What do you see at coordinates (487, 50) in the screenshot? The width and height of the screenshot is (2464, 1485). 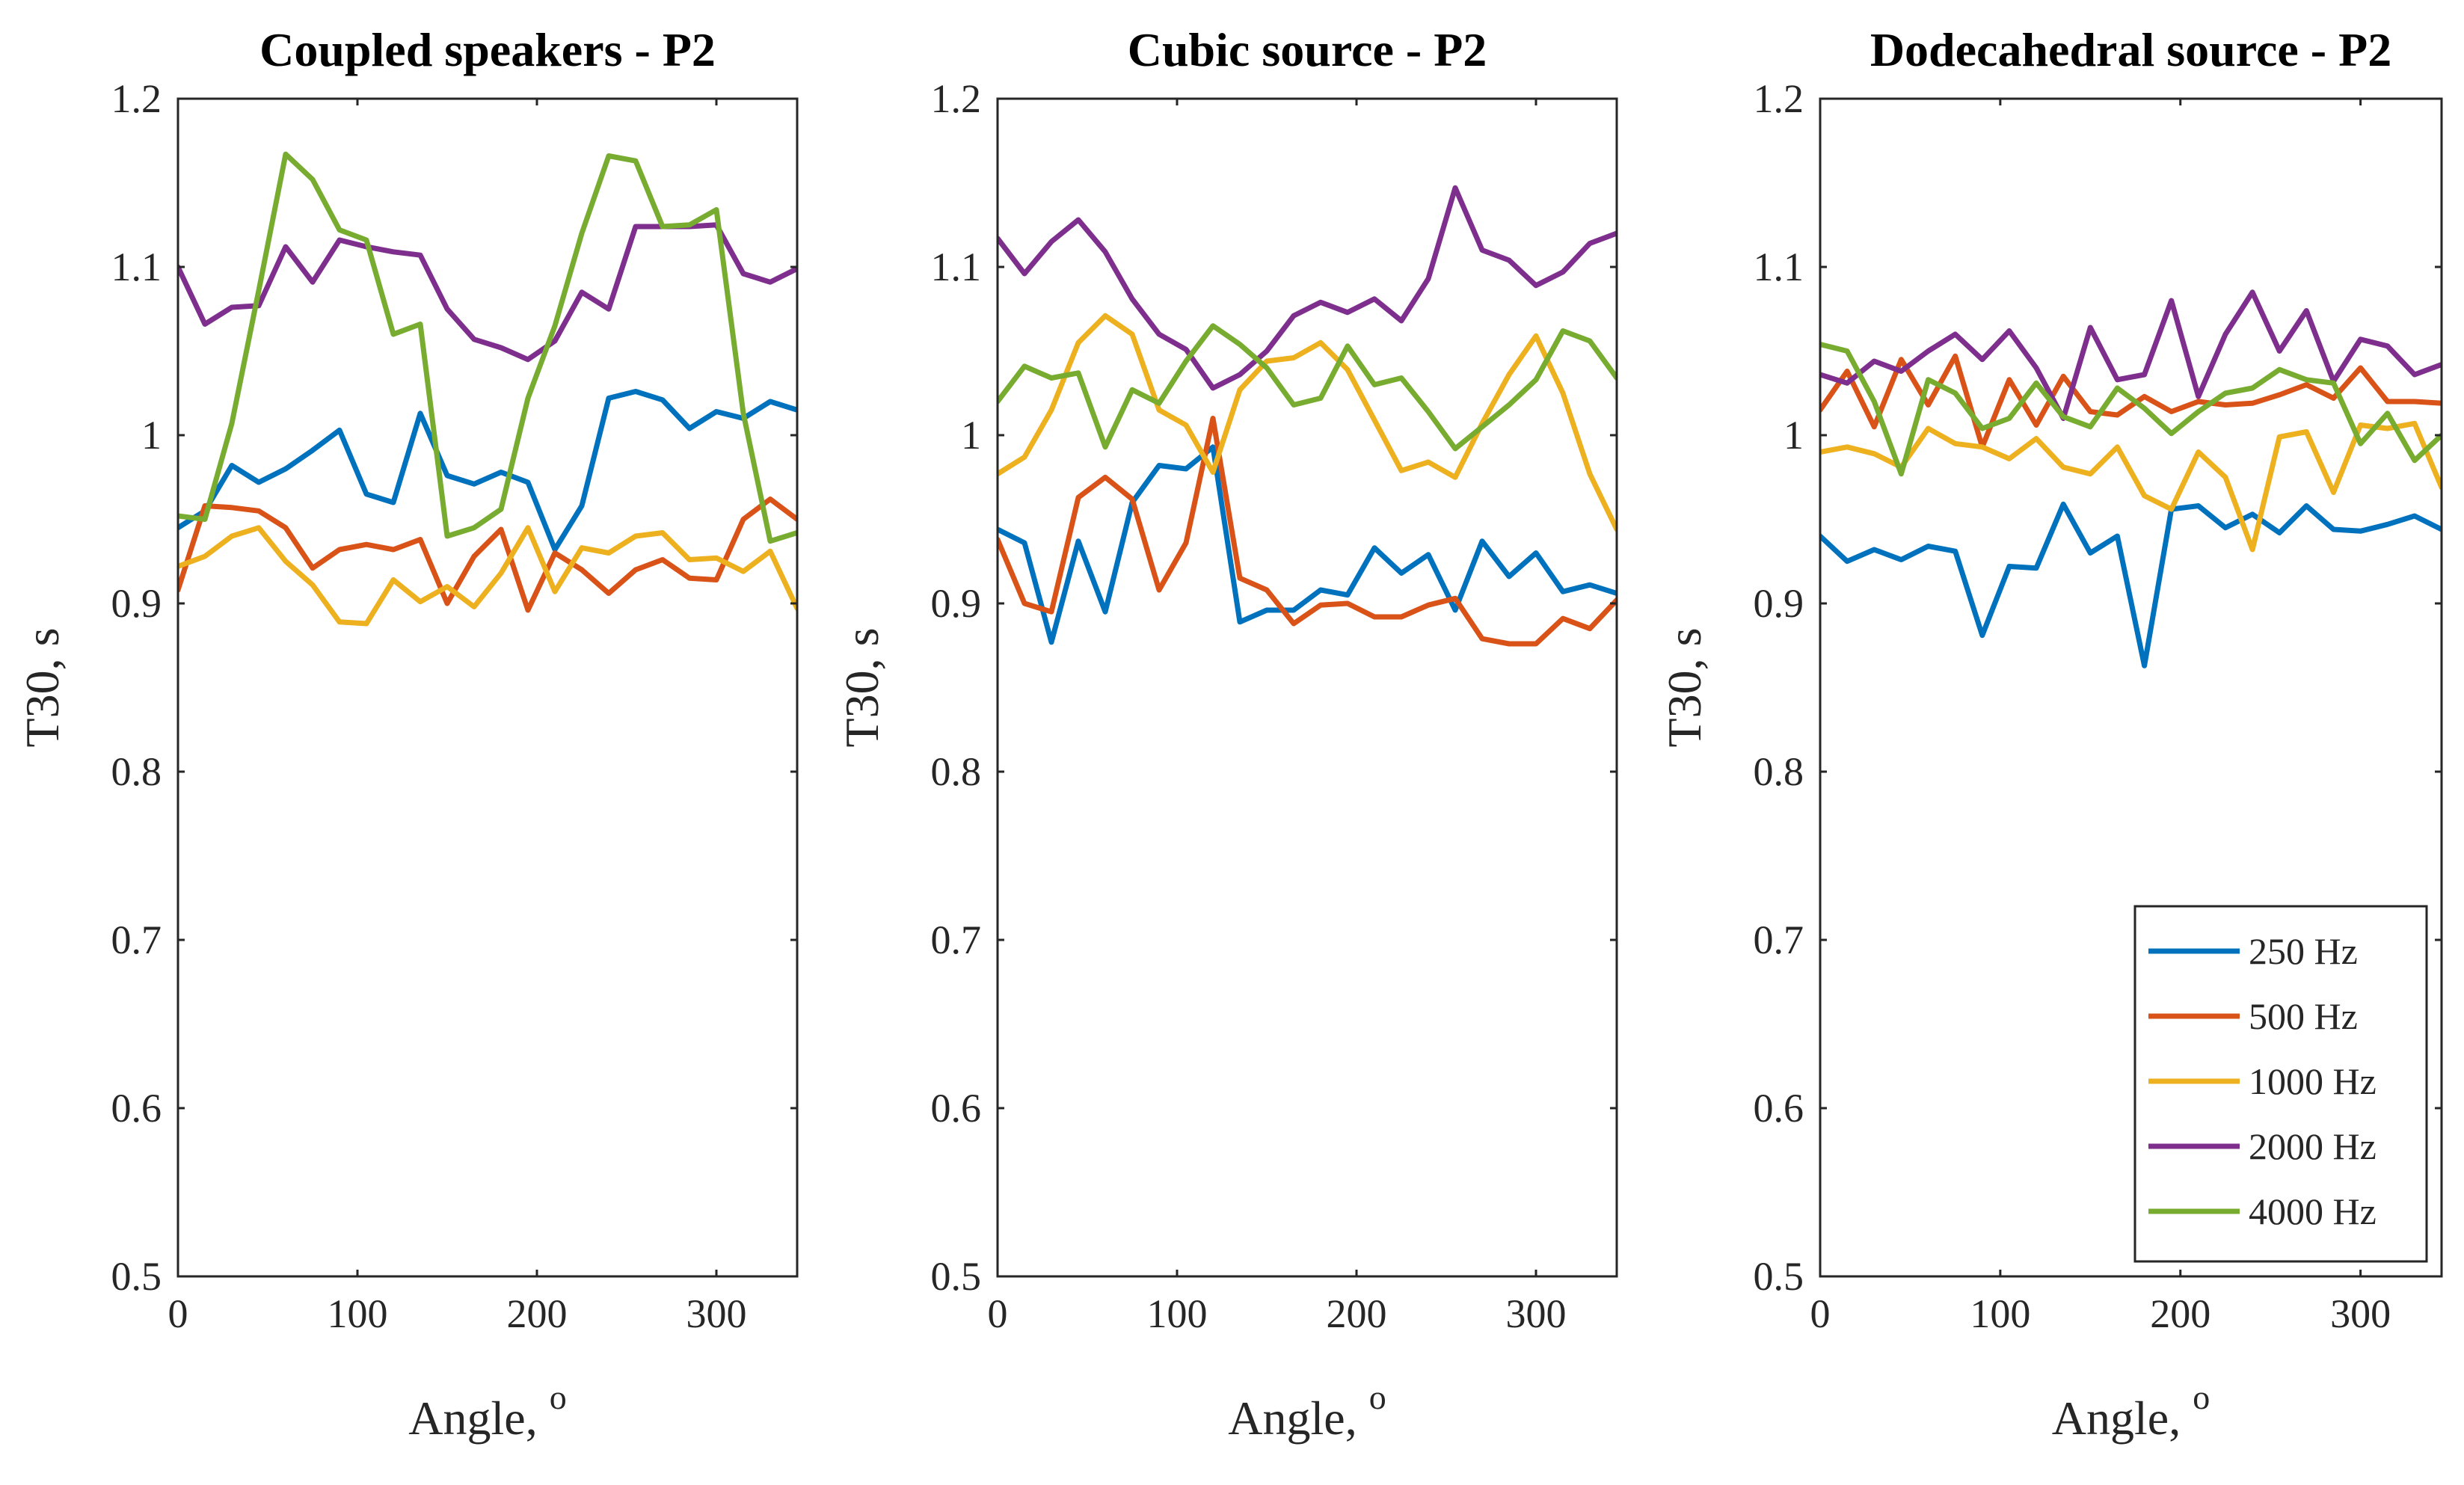 I see `chart-title: Coupled speakers - P2` at bounding box center [487, 50].